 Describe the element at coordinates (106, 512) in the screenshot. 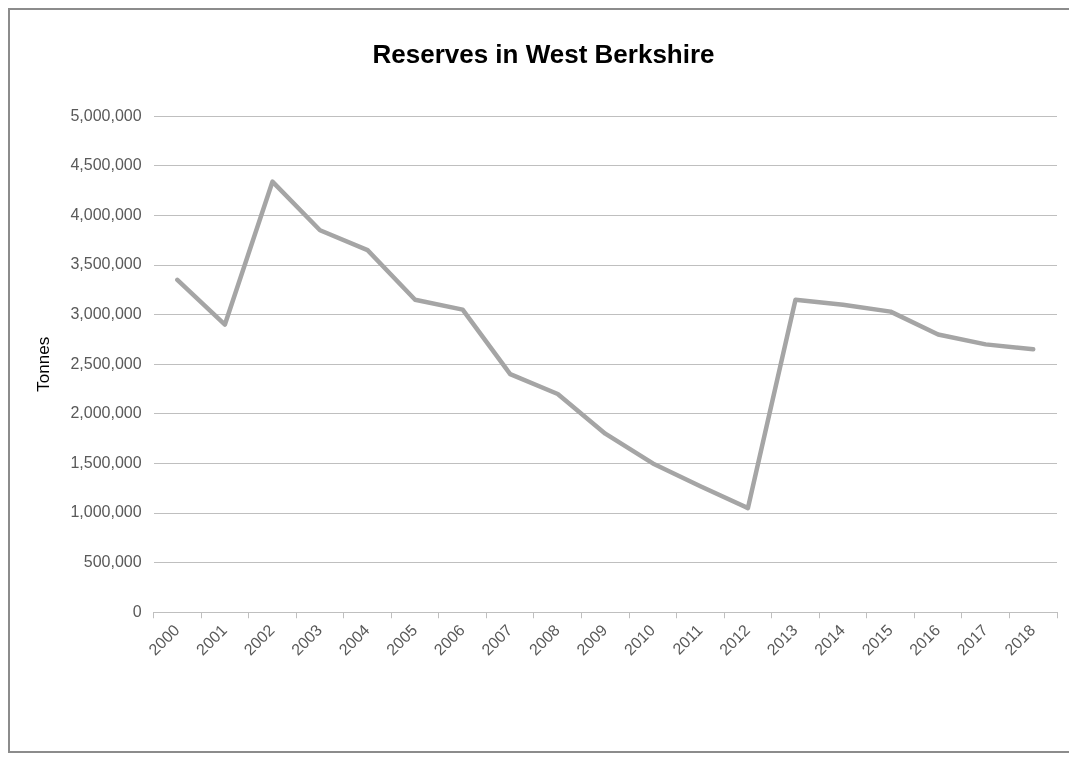

I see `y-tick-label: 1,000,000` at that location.